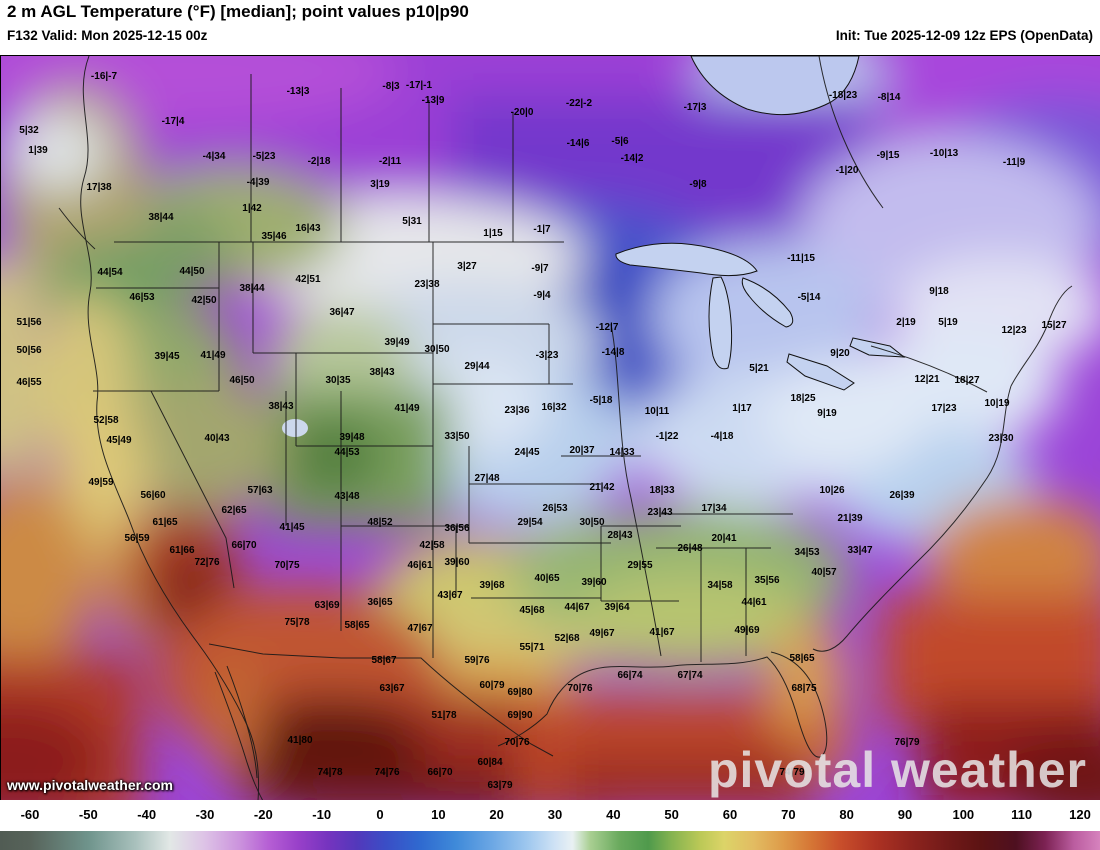  I want to click on point-value: 70|75, so click(287, 565).